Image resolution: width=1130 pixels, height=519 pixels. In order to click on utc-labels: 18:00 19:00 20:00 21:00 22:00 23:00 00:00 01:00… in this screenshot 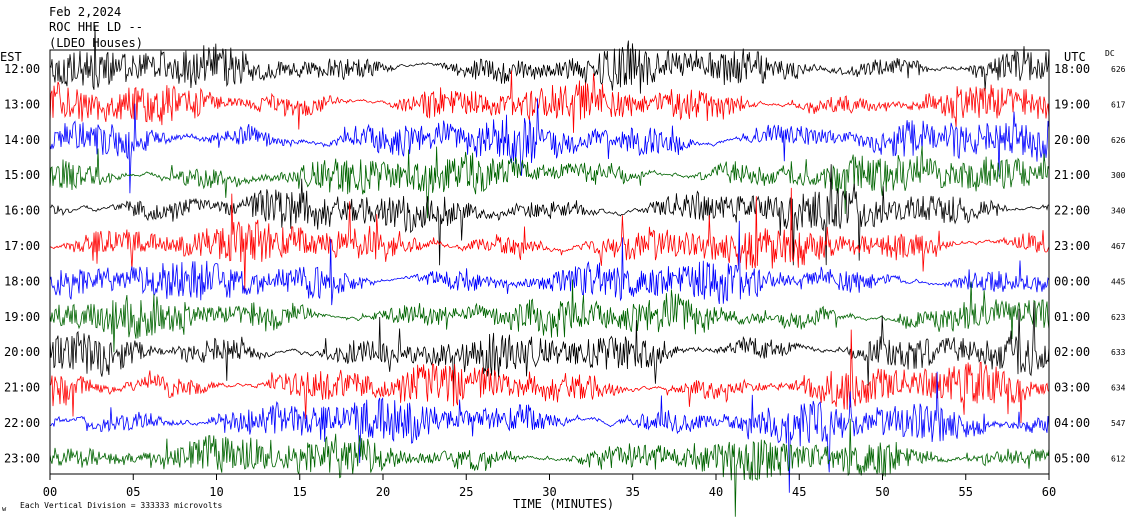, I will do `click(1072, 263)`.